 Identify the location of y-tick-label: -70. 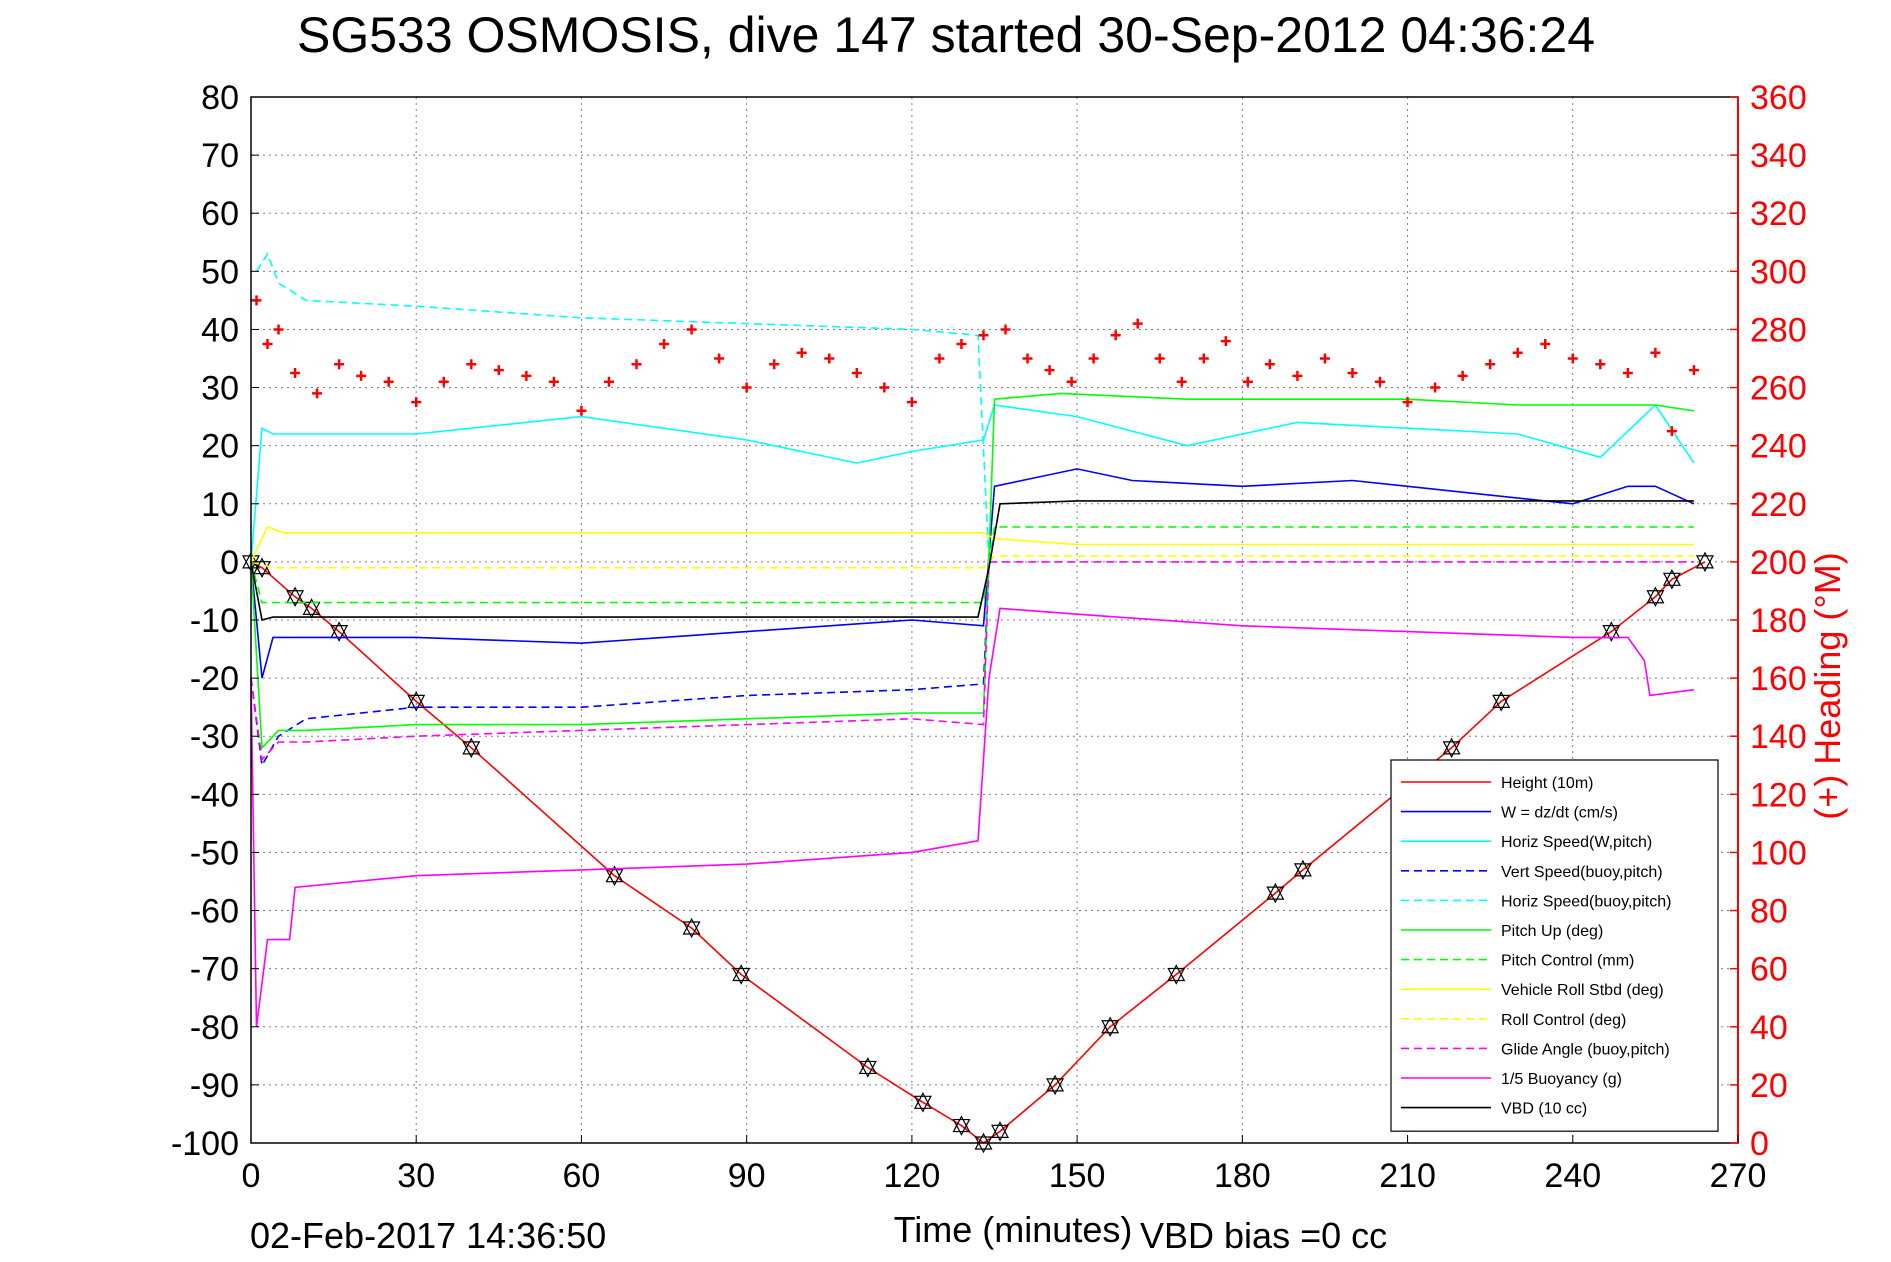
(214, 970).